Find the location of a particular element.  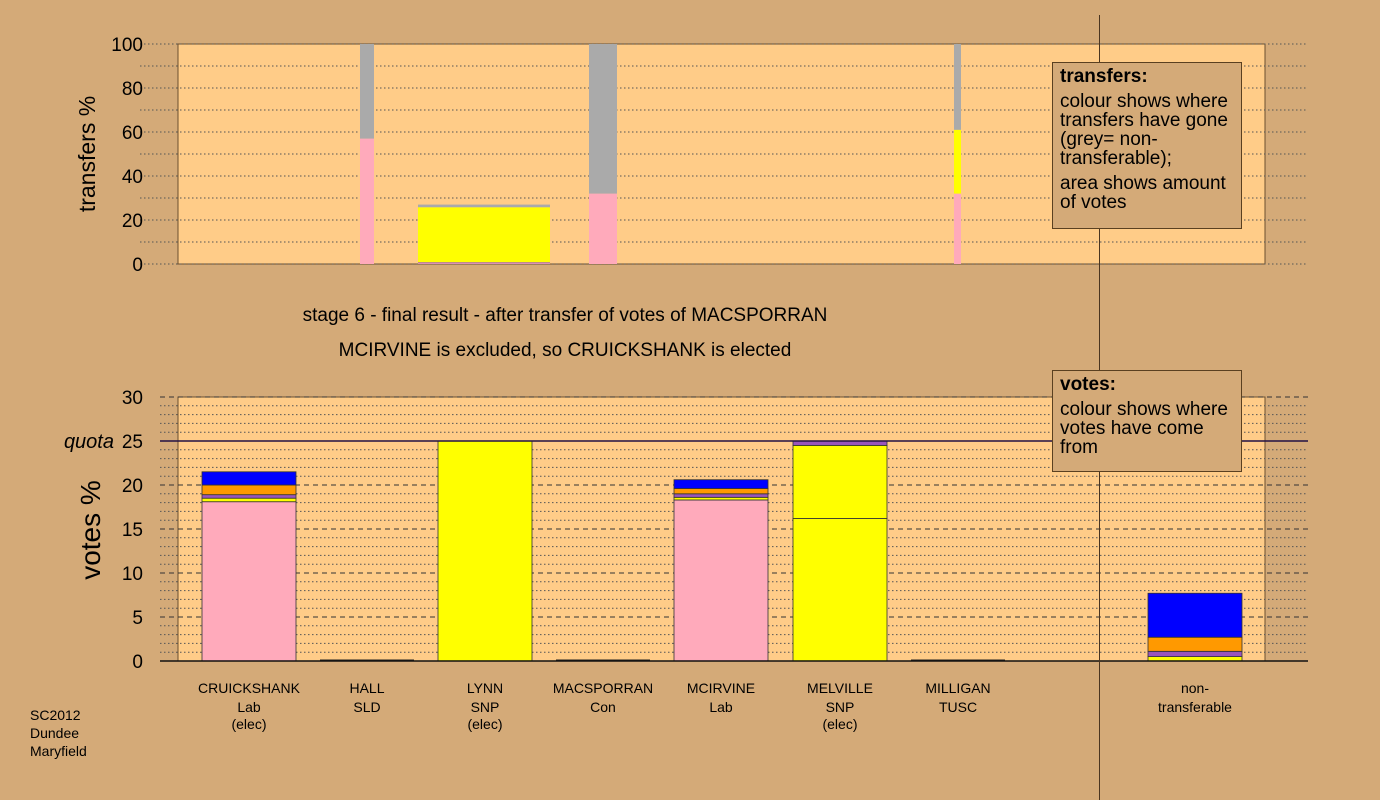

candidate-name-label: non- is located at coordinates (1195, 688).